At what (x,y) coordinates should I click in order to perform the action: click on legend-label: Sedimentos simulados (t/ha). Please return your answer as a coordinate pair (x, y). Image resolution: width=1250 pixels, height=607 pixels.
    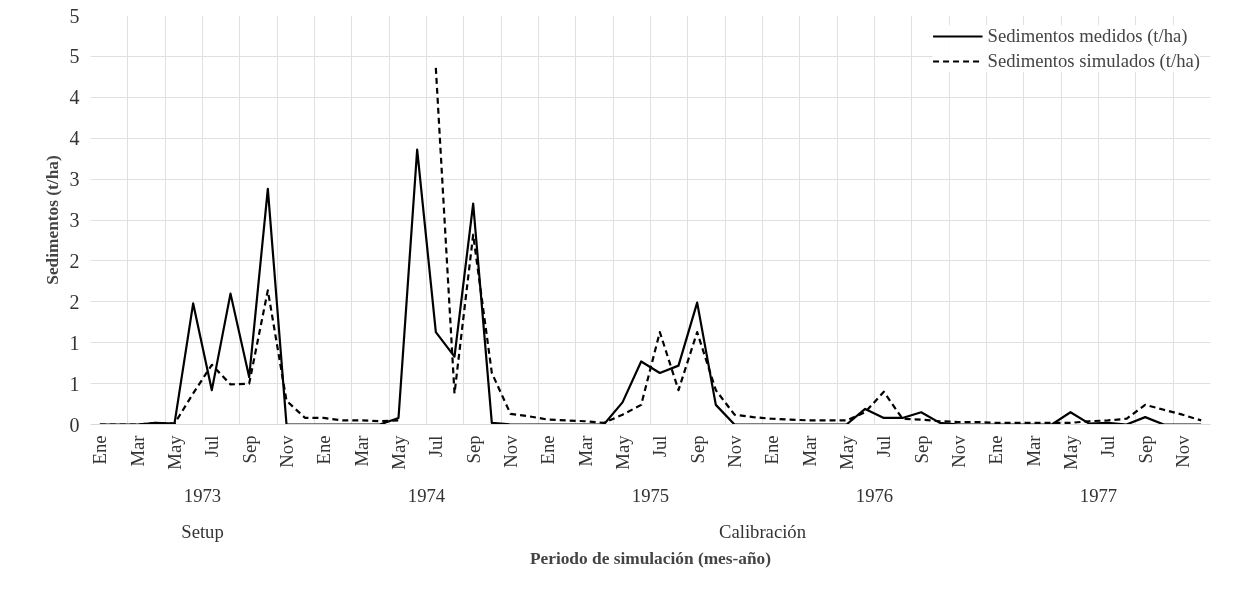
    Looking at the image, I should click on (1093, 61).